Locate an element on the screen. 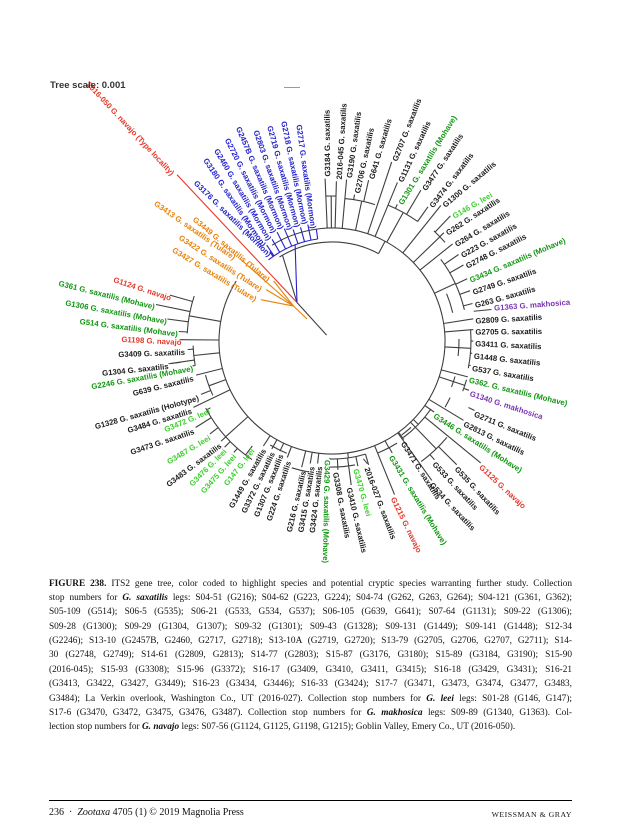  svg-text: G3409 G. saxatilis is located at coordinates (152, 353).